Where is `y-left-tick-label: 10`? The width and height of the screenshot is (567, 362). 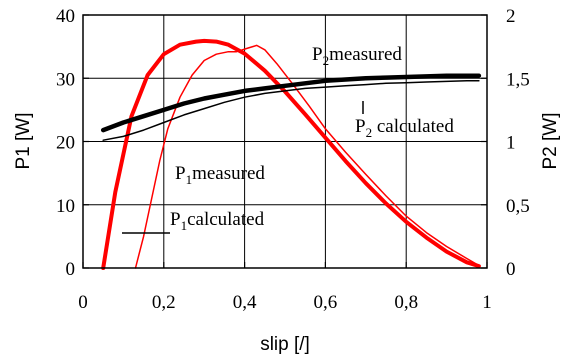 y-left-tick-label: 10 is located at coordinates (65, 206).